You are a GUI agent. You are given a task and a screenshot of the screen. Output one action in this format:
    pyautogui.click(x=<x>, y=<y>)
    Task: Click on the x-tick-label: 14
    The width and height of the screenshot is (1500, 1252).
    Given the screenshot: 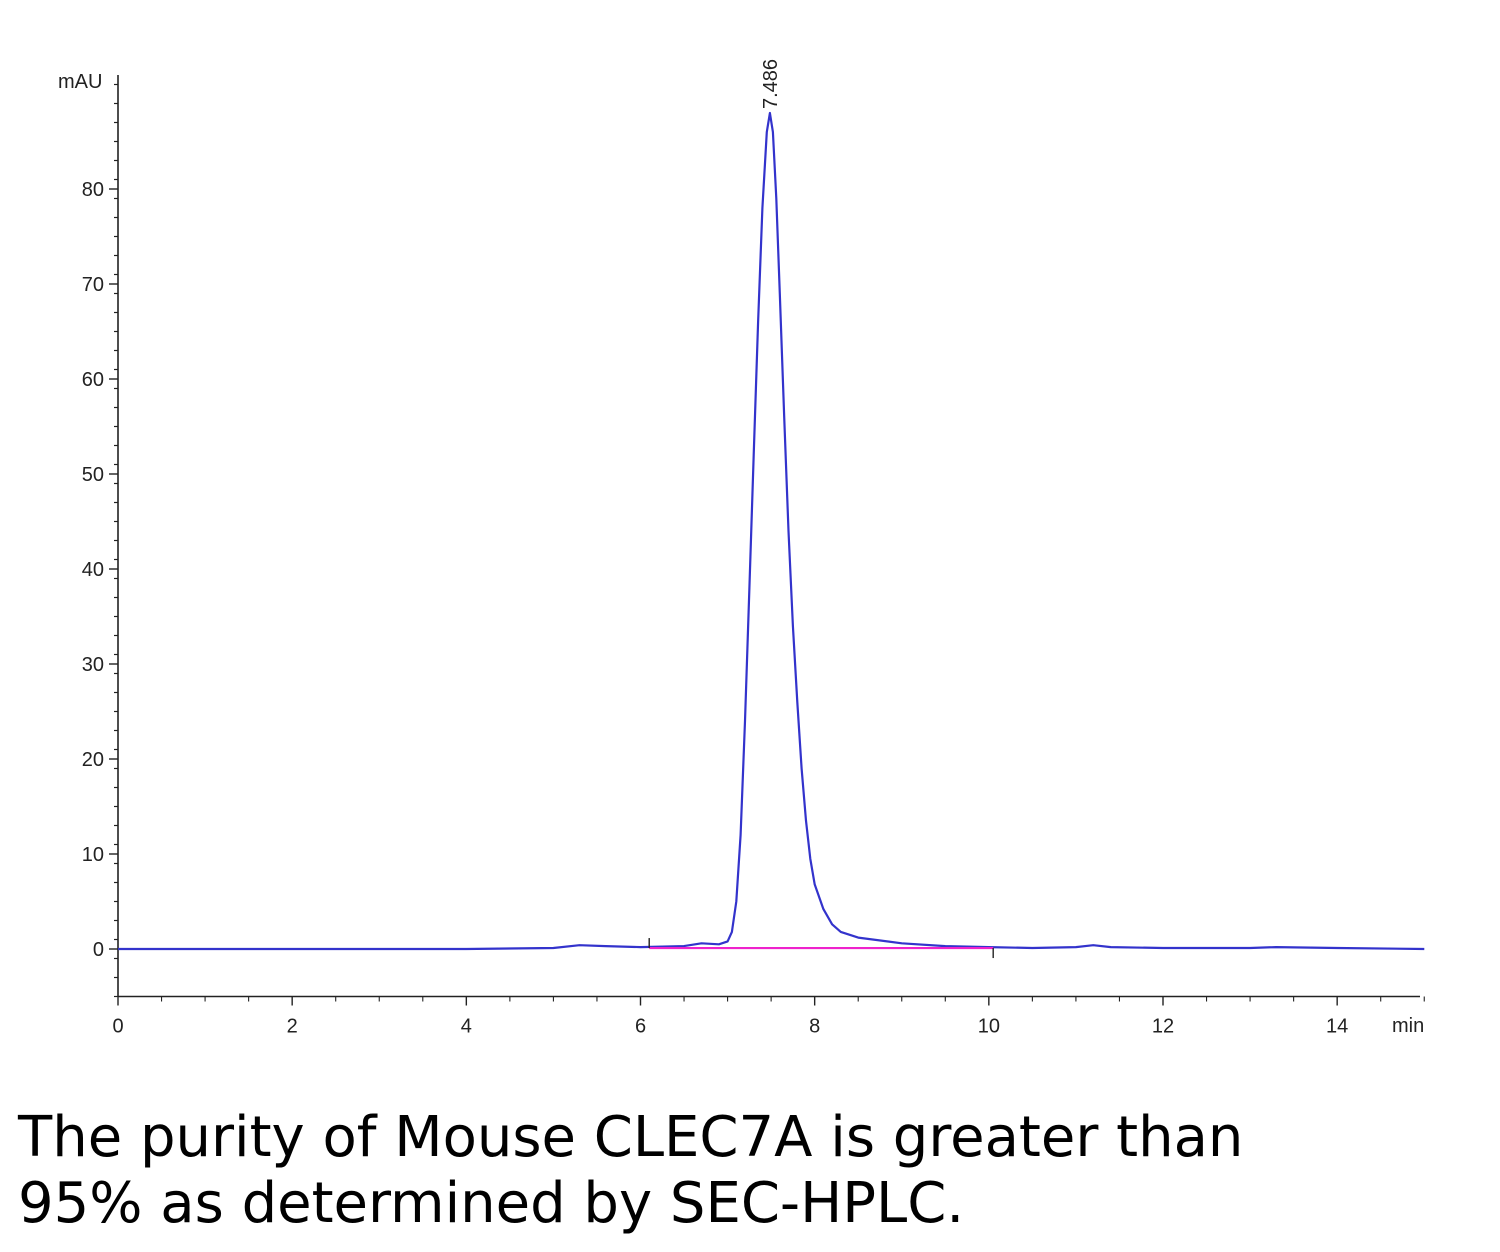 What is the action you would take?
    pyautogui.click(x=1337, y=1027)
    